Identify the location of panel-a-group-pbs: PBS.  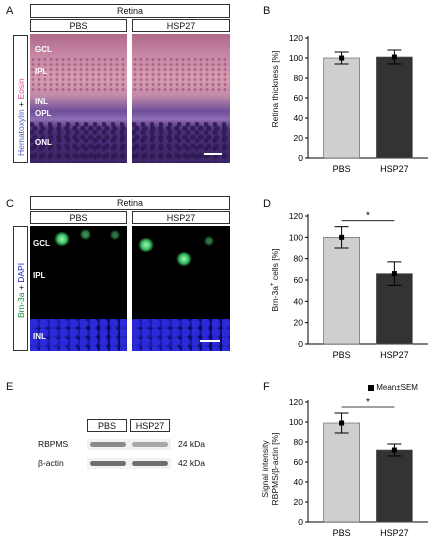
(78, 25).